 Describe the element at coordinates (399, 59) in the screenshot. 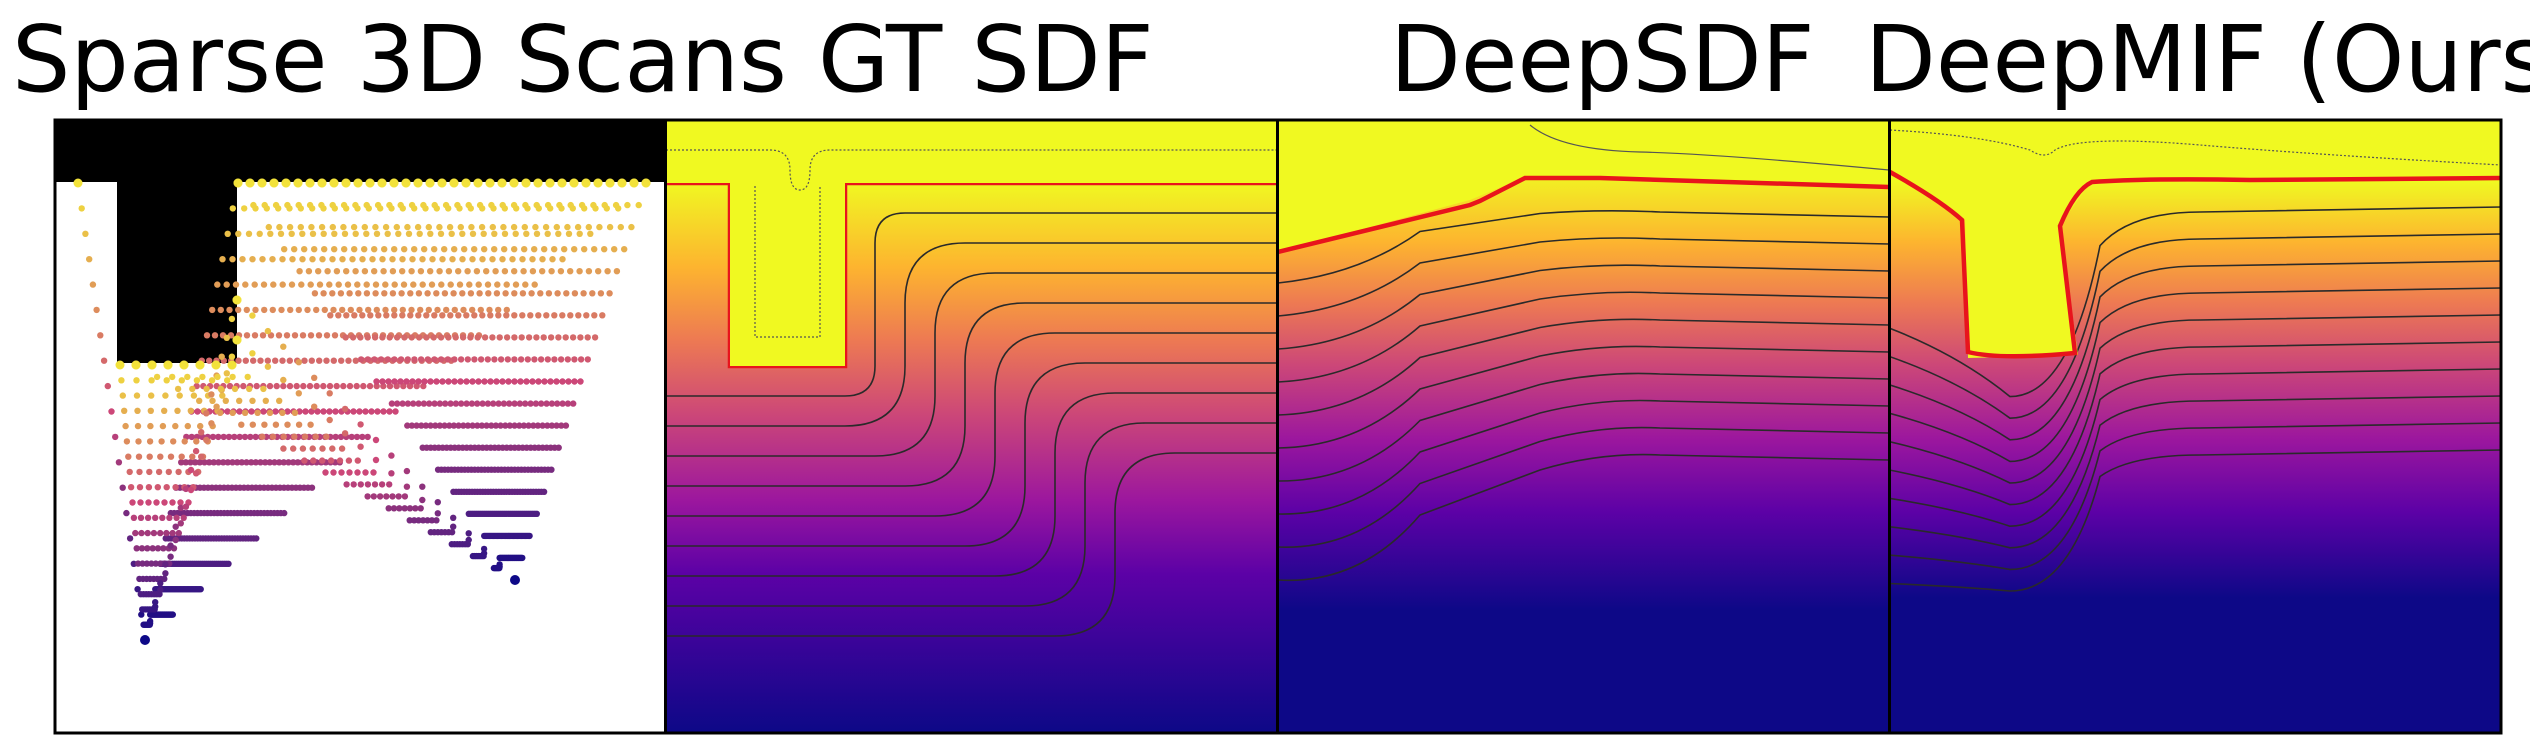

I see `panel-title-scans: Sparse 3D Scans` at that location.